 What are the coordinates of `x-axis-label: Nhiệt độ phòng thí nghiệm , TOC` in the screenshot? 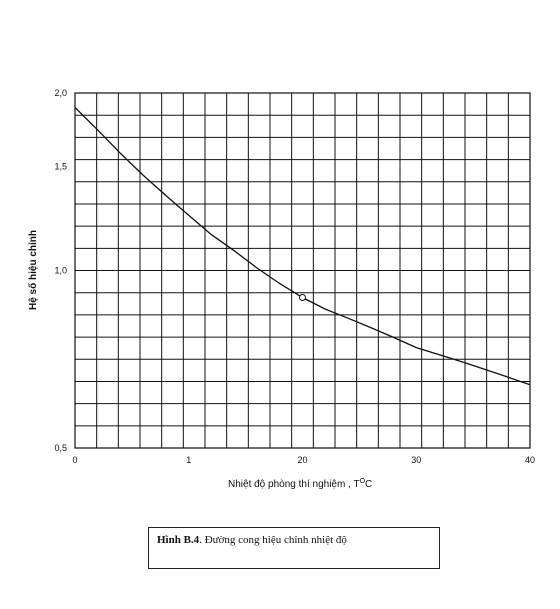 It's located at (300, 484).